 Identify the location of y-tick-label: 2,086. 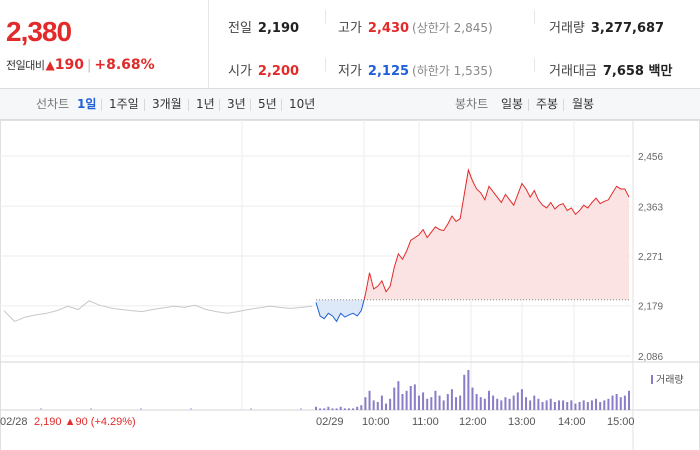
(650, 357).